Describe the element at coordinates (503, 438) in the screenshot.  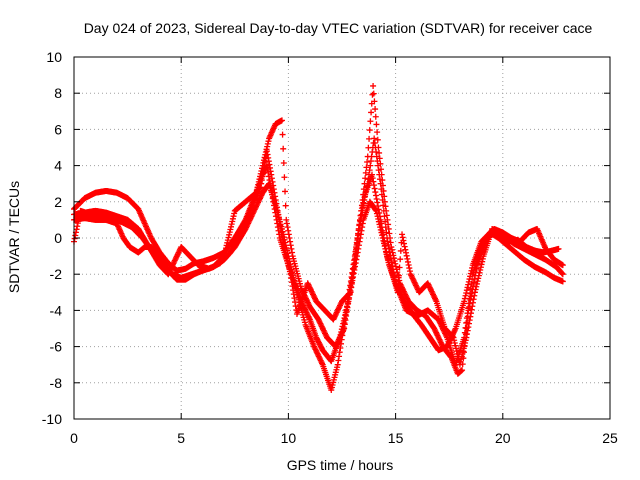
I see `x-tick-label: 20` at that location.